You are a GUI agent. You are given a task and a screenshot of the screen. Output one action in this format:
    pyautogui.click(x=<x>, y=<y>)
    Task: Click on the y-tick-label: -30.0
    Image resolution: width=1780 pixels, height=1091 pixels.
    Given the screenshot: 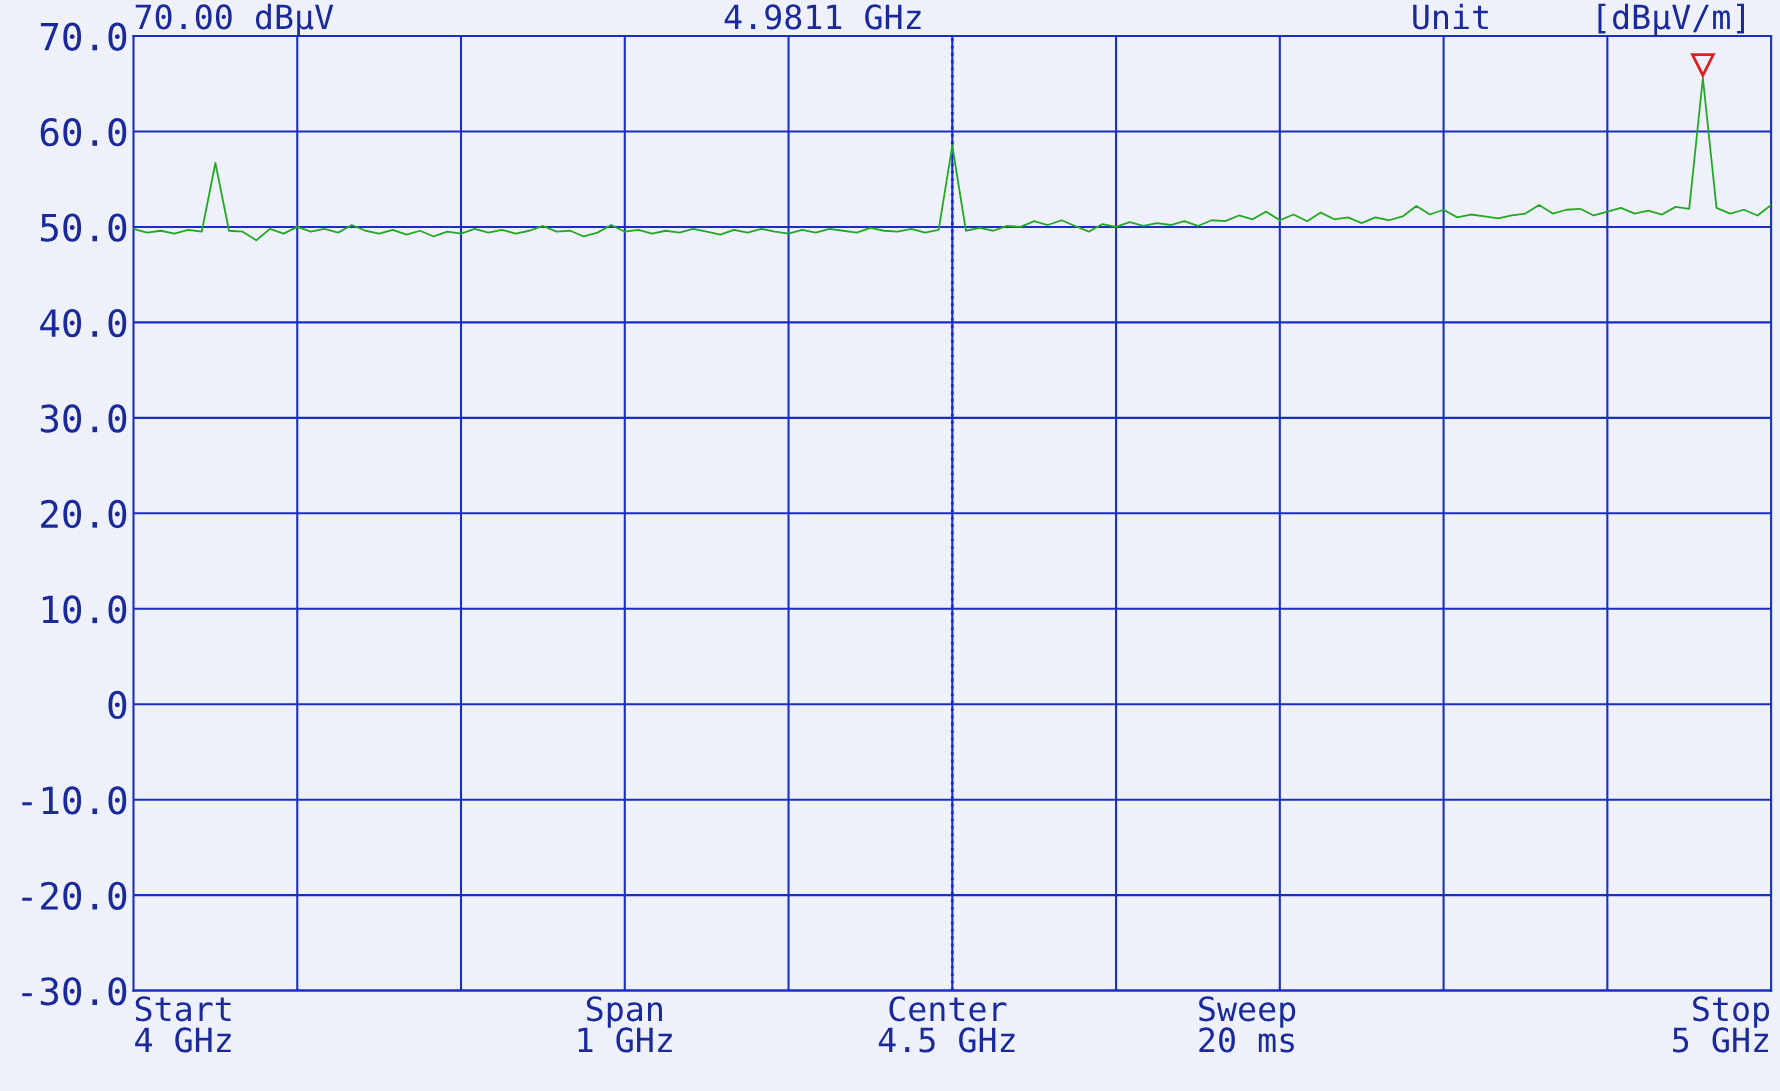 What is the action you would take?
    pyautogui.click(x=74, y=991)
    